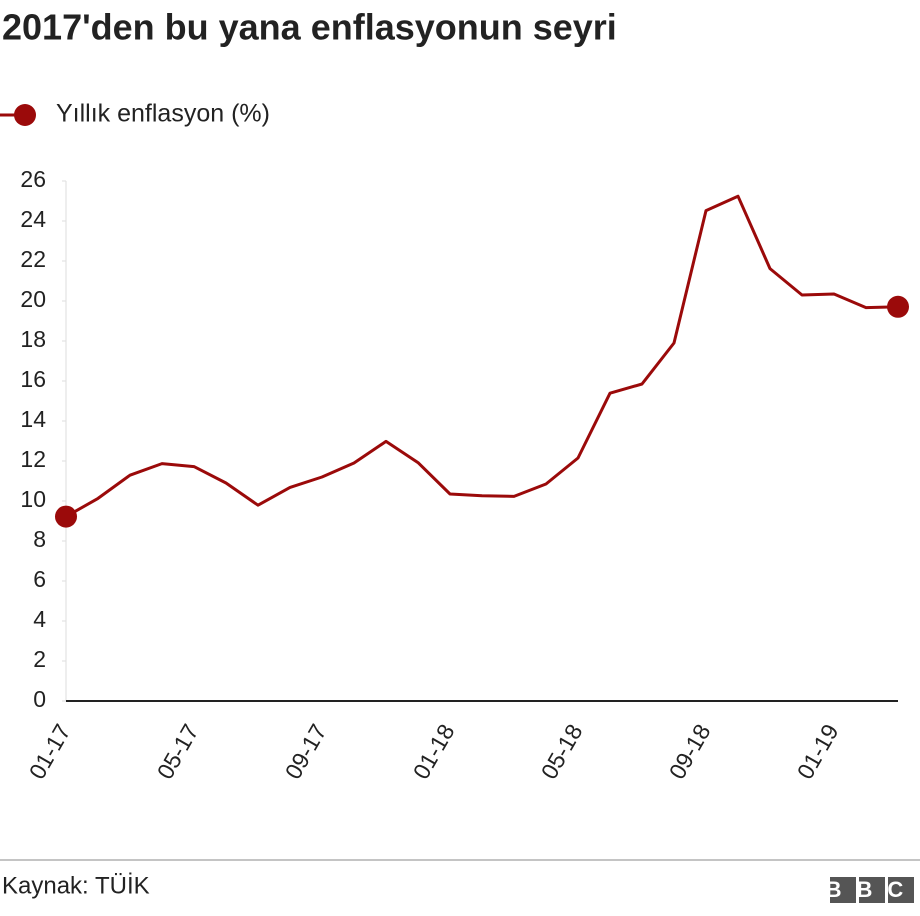 The width and height of the screenshot is (920, 916). What do you see at coordinates (562, 752) in the screenshot?
I see `x-tick-label: 05-18` at bounding box center [562, 752].